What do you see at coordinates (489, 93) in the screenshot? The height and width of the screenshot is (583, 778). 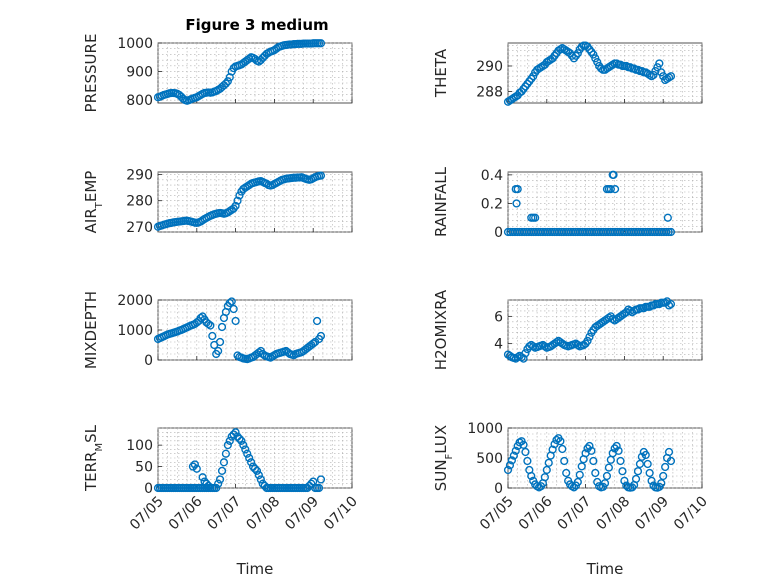 I see `y-tick-label: 288` at bounding box center [489, 93].